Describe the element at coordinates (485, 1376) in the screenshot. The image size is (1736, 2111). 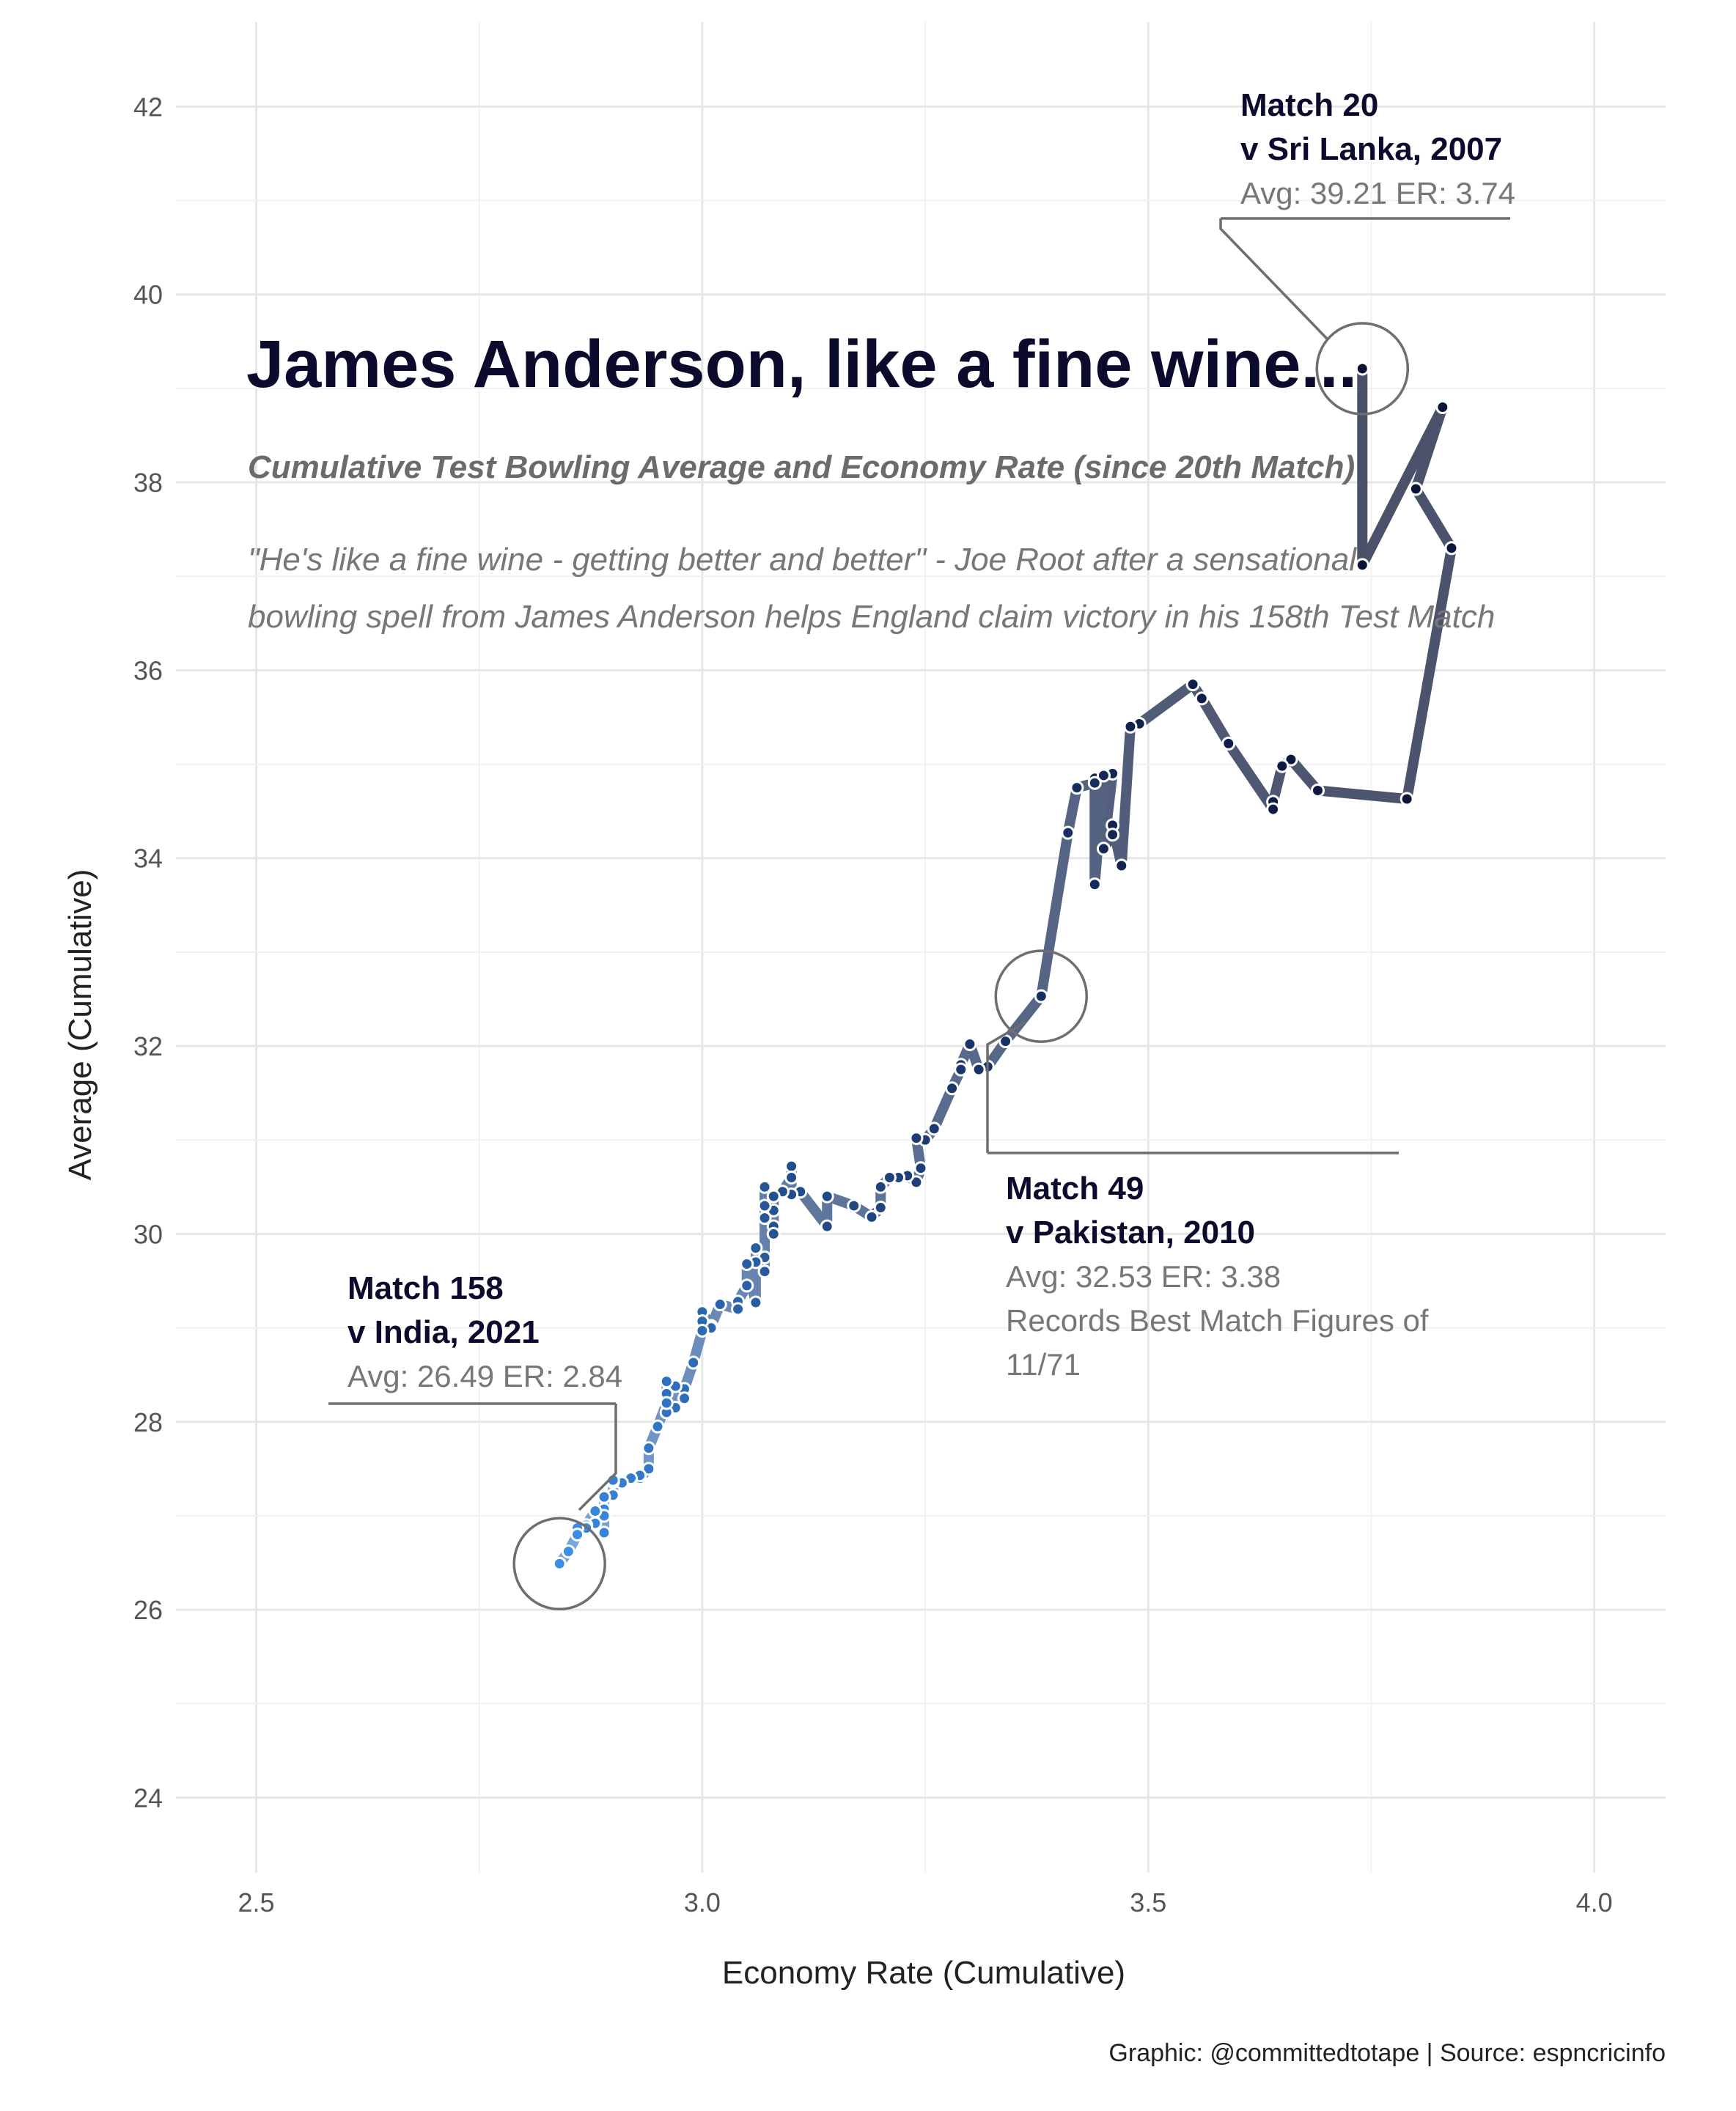
I see `annotation-detail: Avg: 26.49 ER: 2.84` at that location.